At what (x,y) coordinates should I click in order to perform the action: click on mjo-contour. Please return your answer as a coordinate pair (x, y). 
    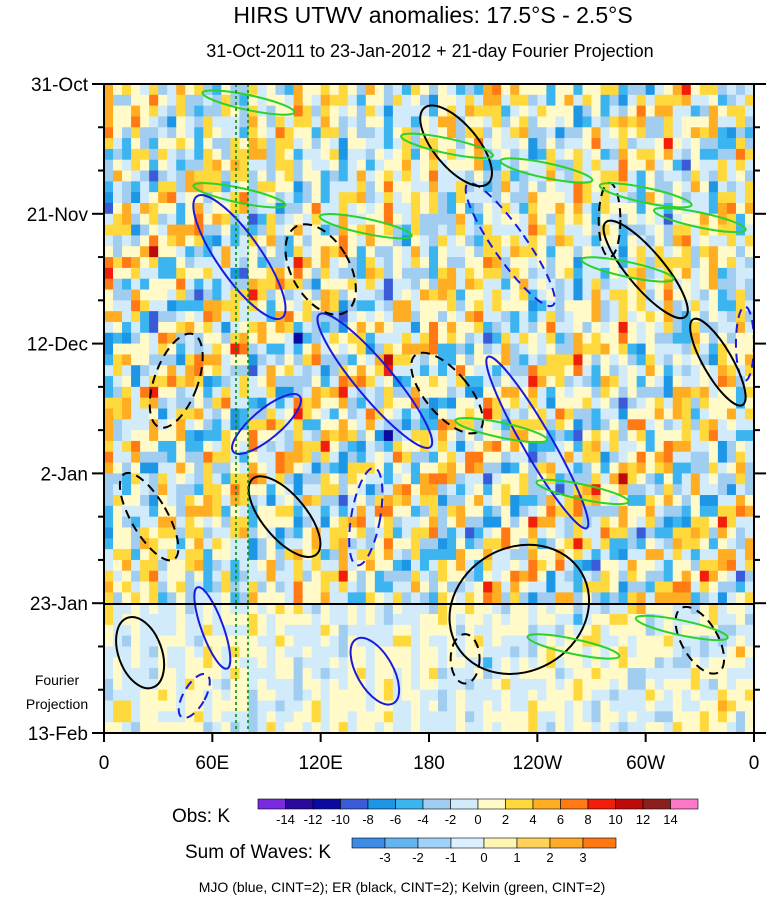
    Looking at the image, I should click on (537, 442).